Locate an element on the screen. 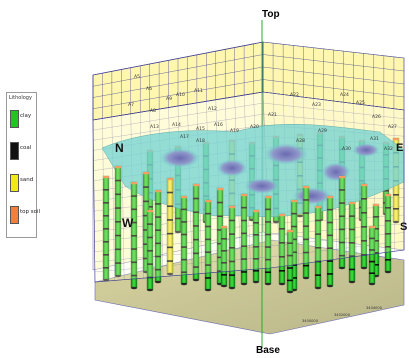  borehole-label: A20 is located at coordinates (254, 127).